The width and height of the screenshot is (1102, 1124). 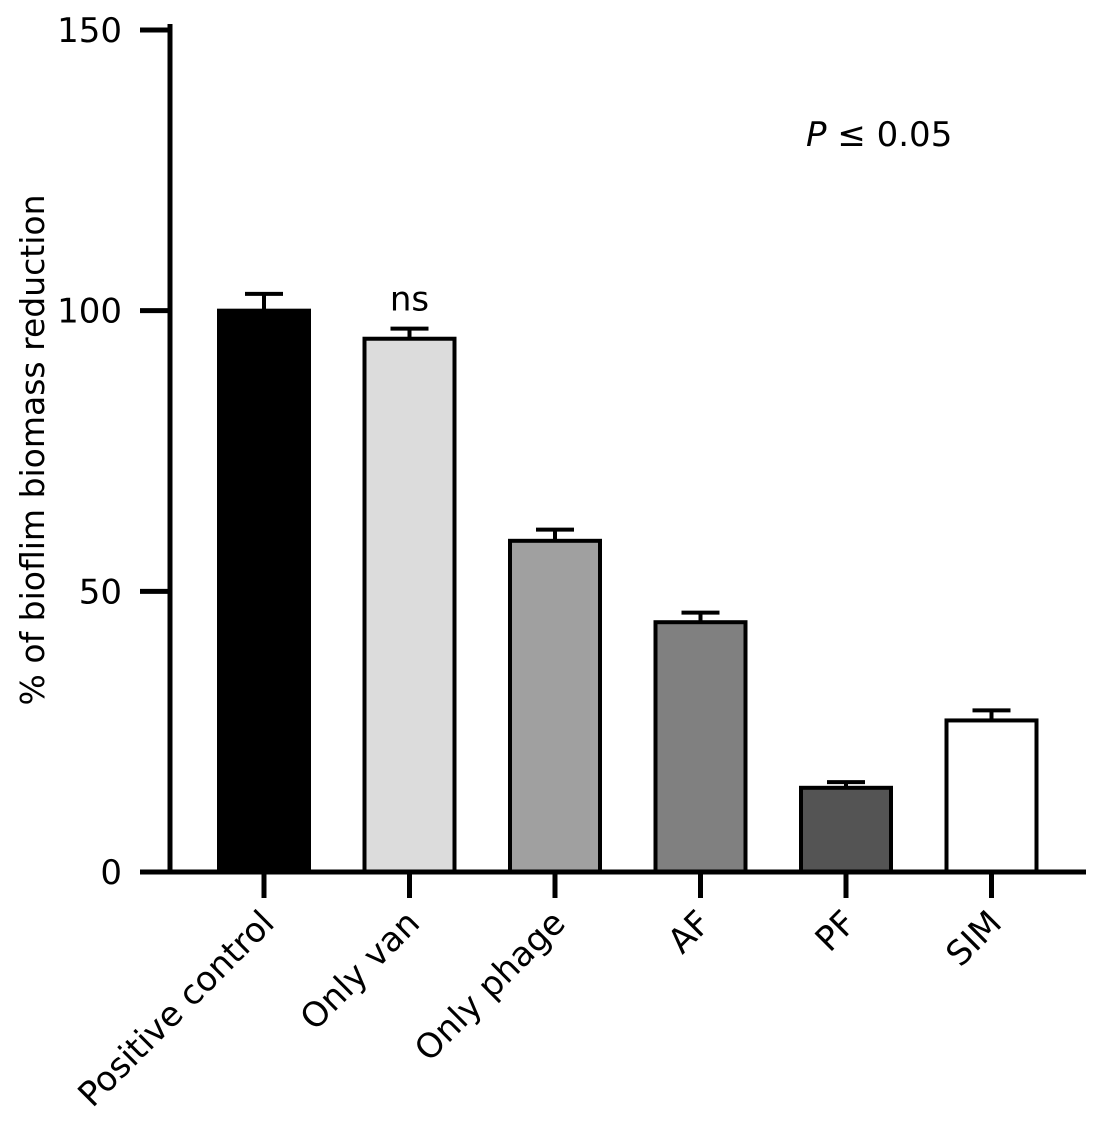 What do you see at coordinates (890, 135) in the screenshot?
I see `p-threshold: ≤ 0.05` at bounding box center [890, 135].